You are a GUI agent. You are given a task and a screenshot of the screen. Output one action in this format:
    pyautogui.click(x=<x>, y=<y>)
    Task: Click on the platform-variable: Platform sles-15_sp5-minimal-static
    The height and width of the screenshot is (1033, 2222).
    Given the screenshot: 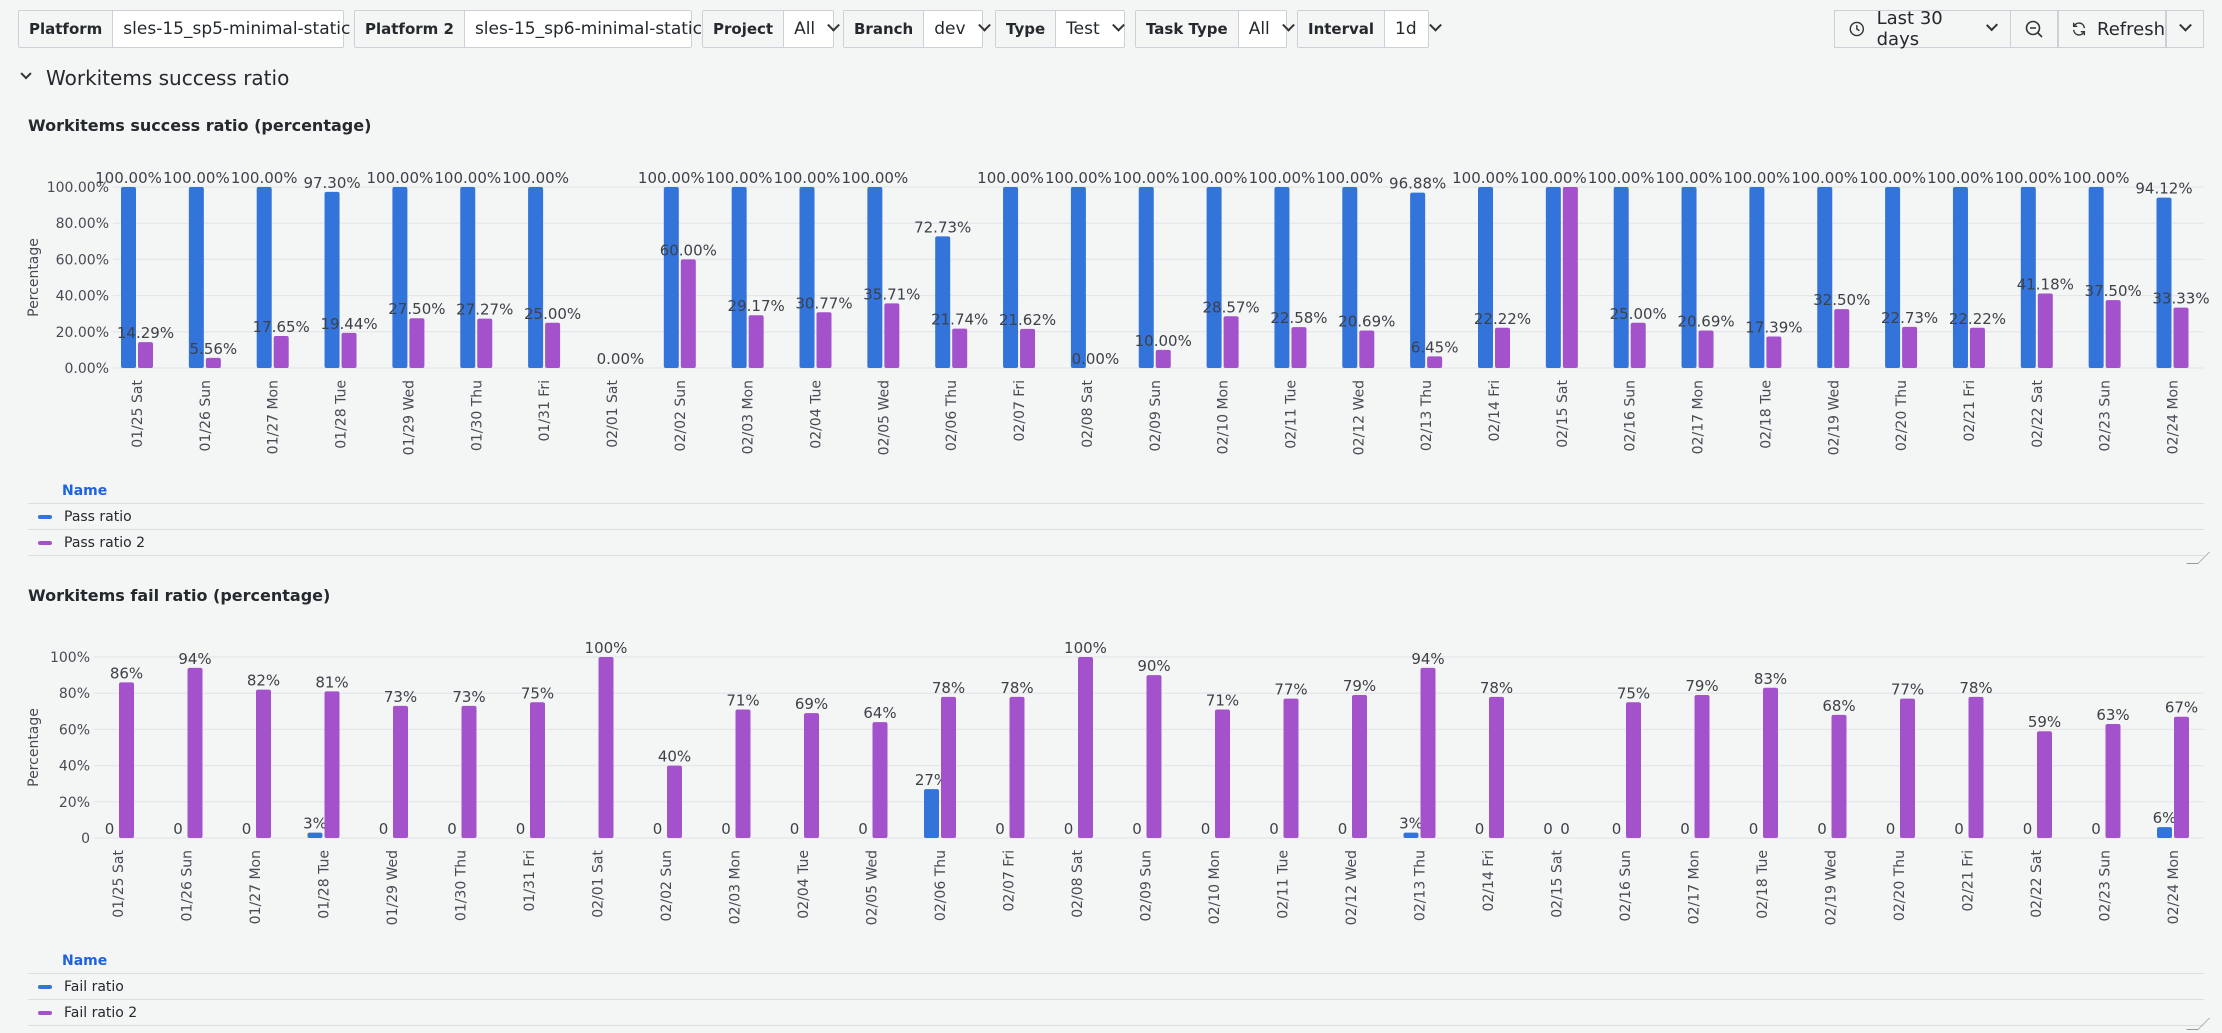 What is the action you would take?
    pyautogui.click(x=197, y=29)
    